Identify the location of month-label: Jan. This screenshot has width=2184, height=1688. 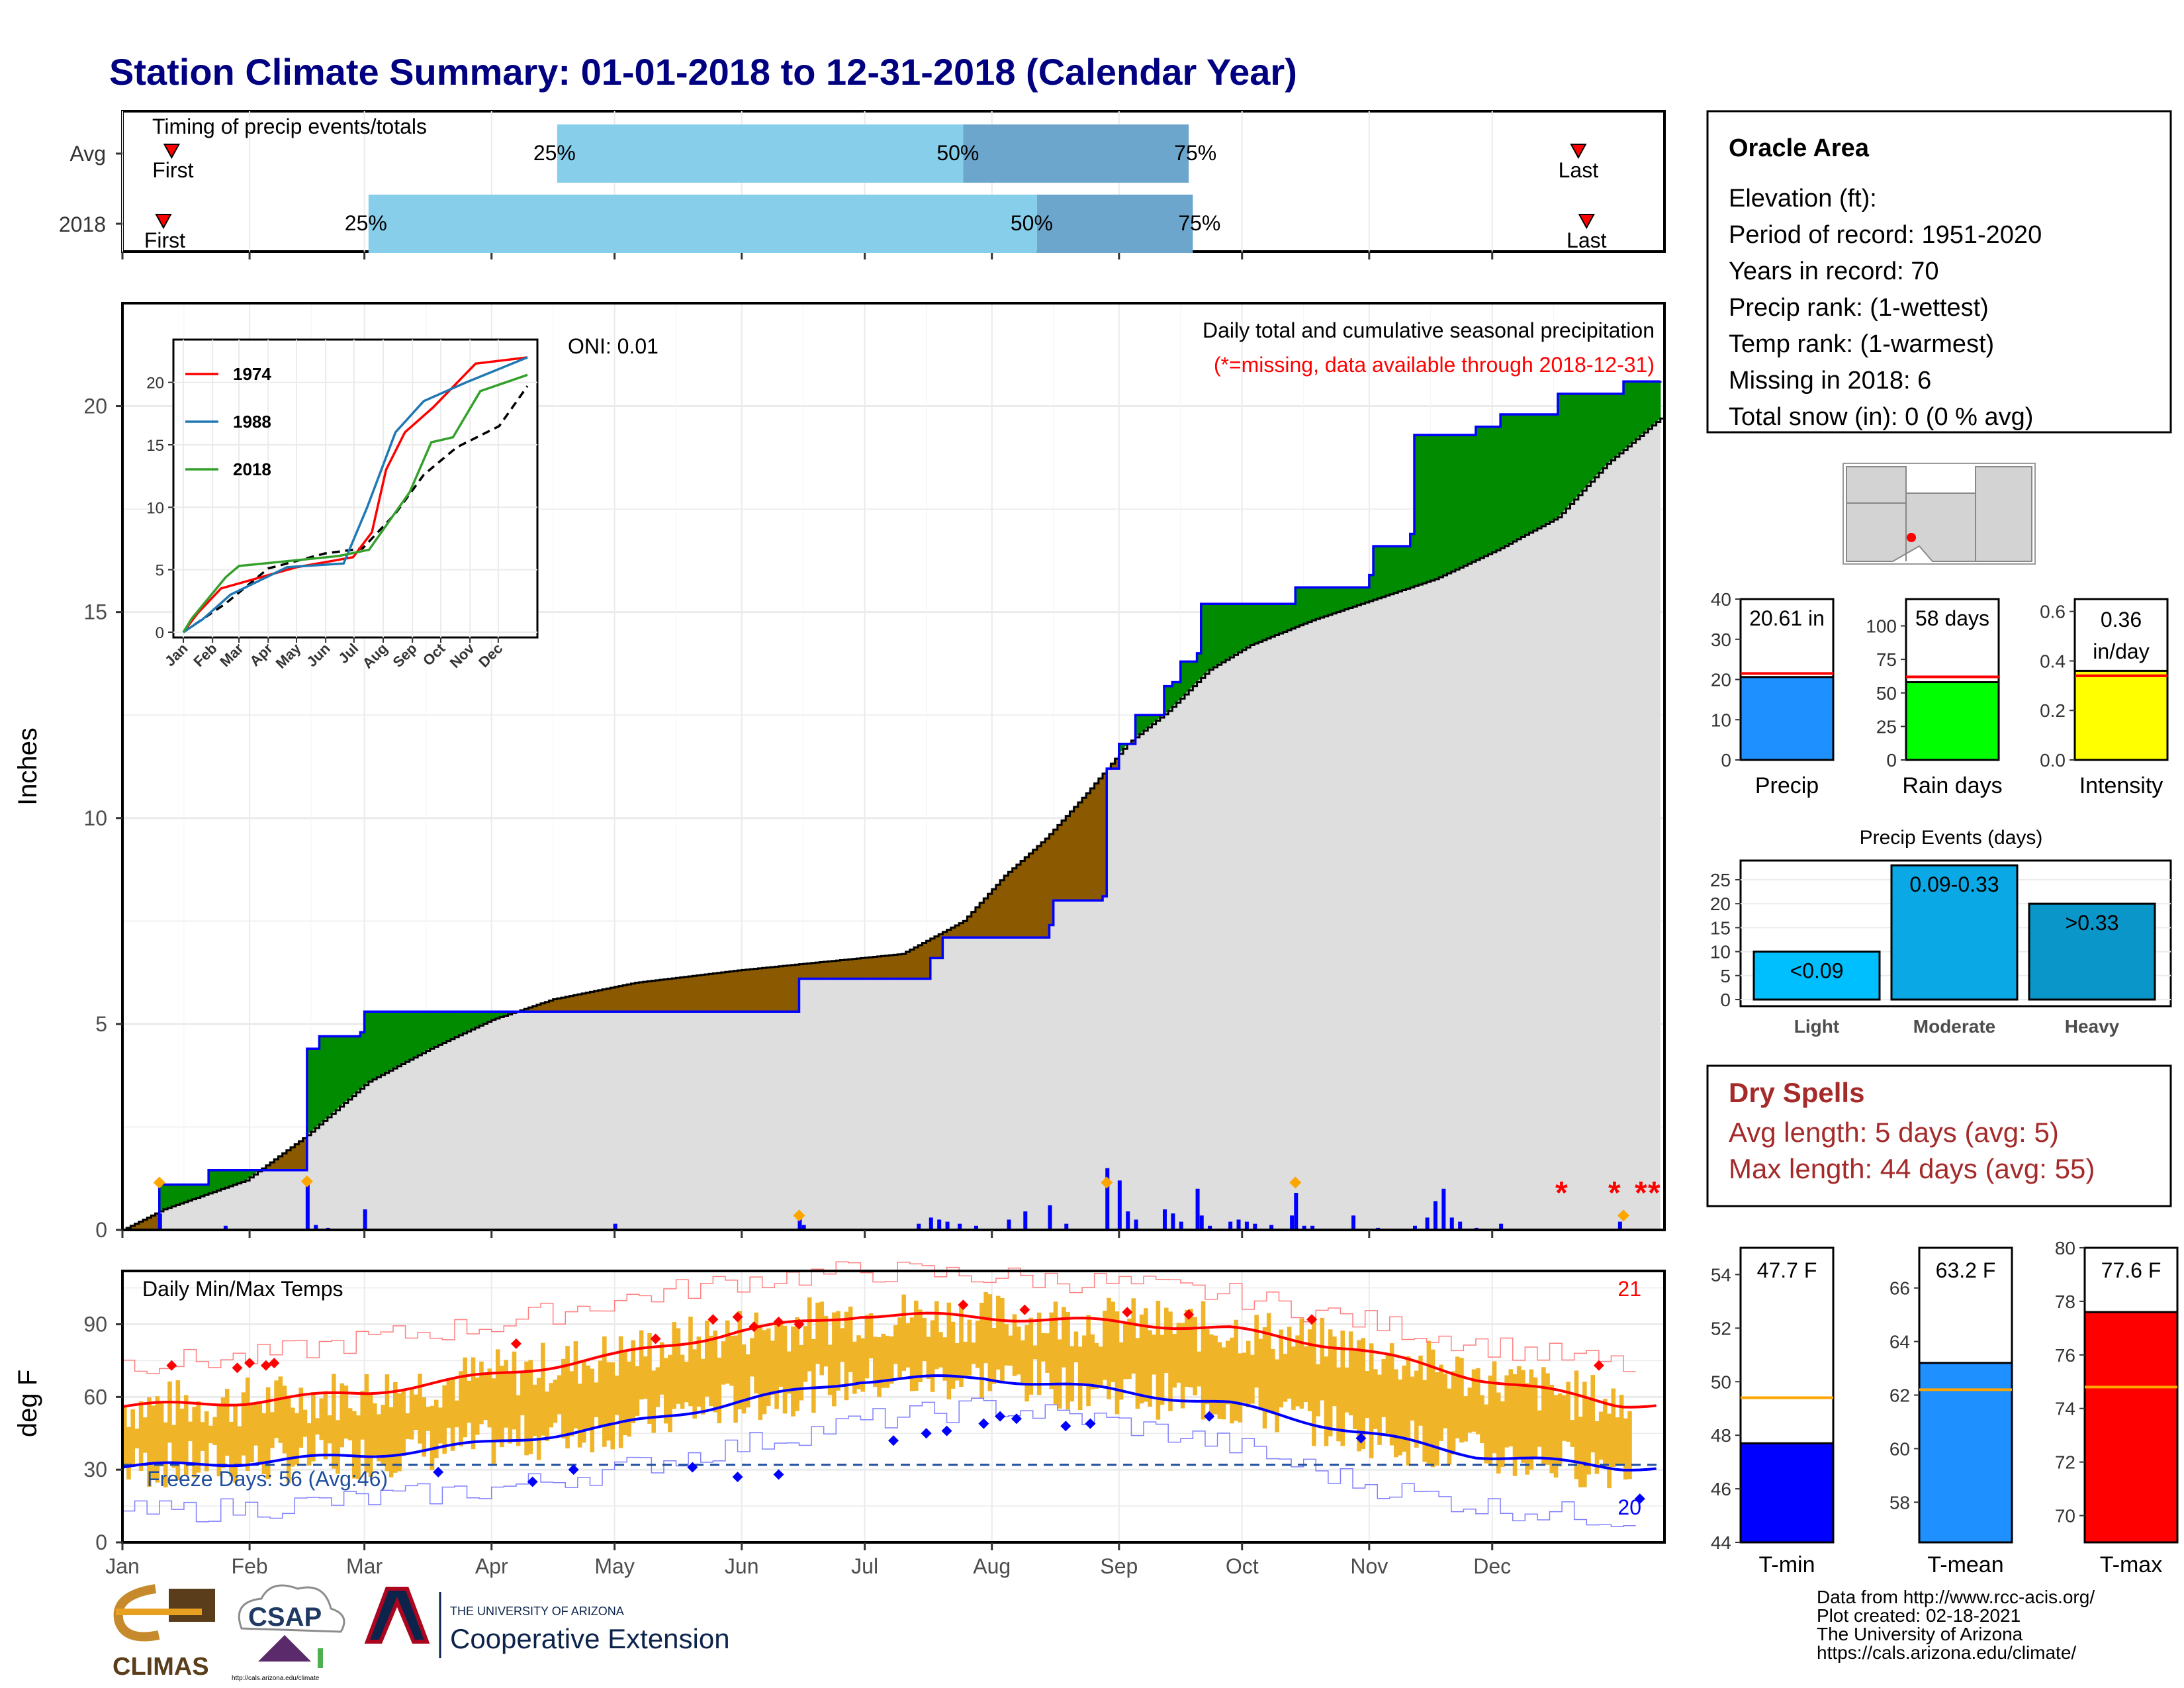
(122, 1566).